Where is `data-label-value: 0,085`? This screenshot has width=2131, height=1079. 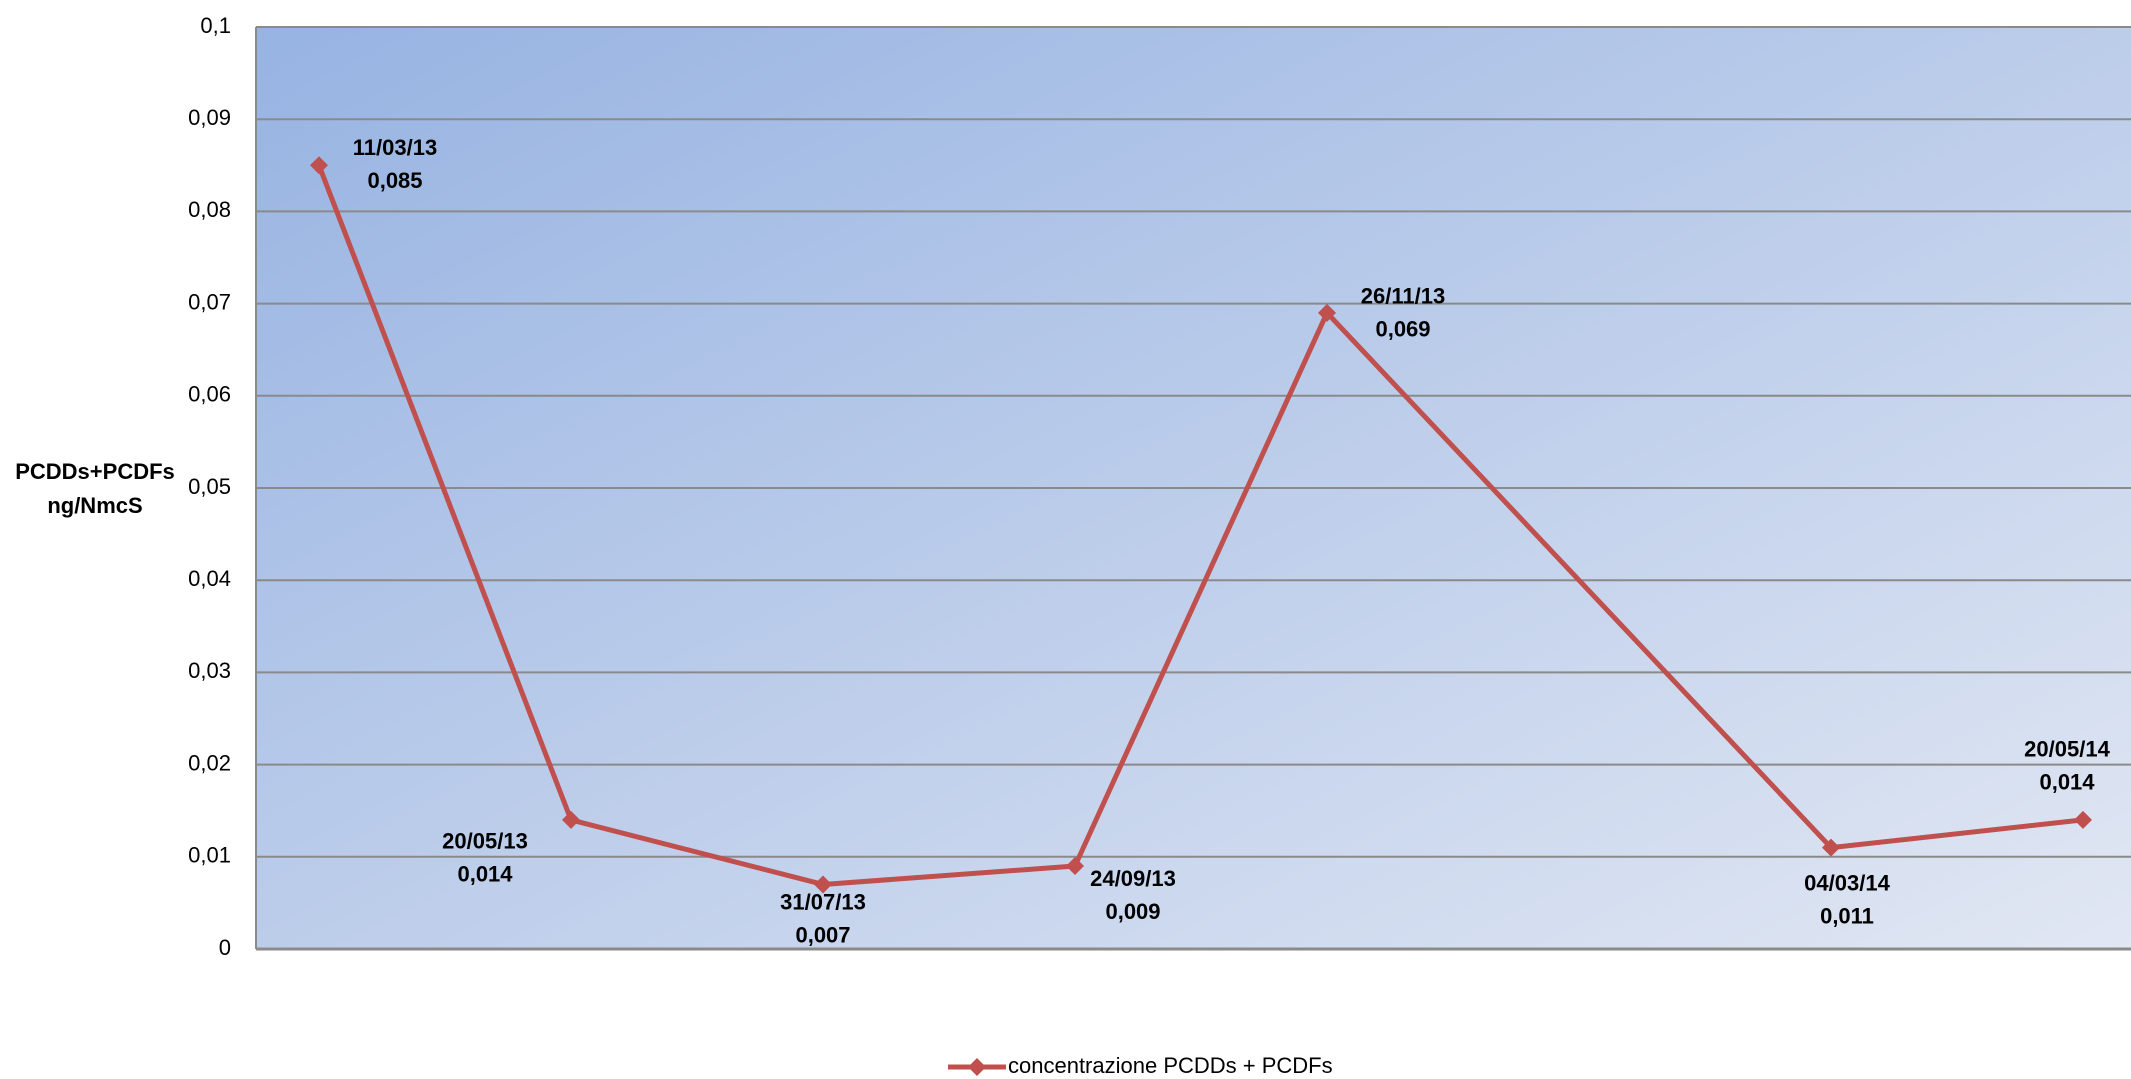 data-label-value: 0,085 is located at coordinates (394, 180).